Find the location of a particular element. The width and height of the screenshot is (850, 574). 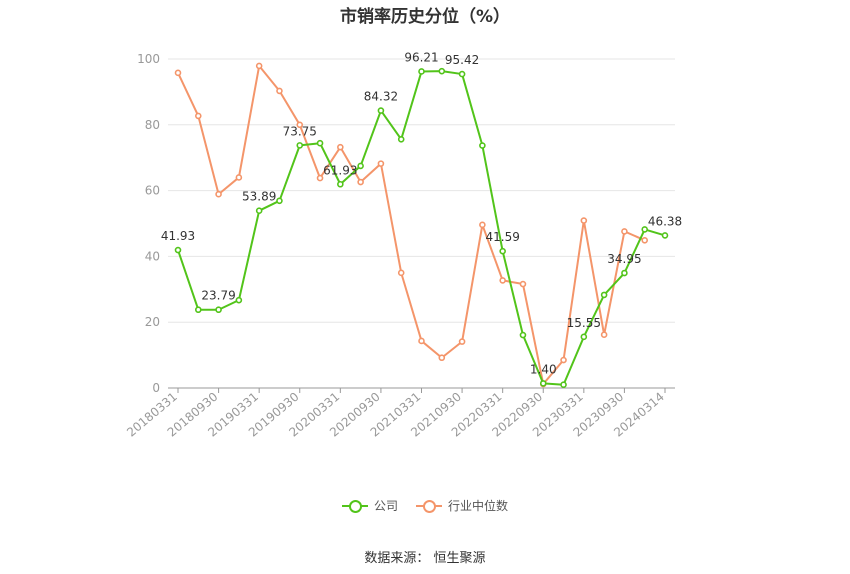

data-label: 73.75 is located at coordinates (300, 131).